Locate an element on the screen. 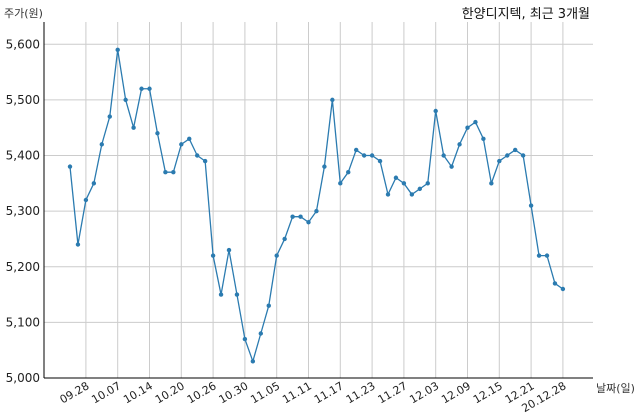 This screenshot has height=419, width=640. chart-title: 한양디지텍, 최근 3개월 is located at coordinates (526, 14).